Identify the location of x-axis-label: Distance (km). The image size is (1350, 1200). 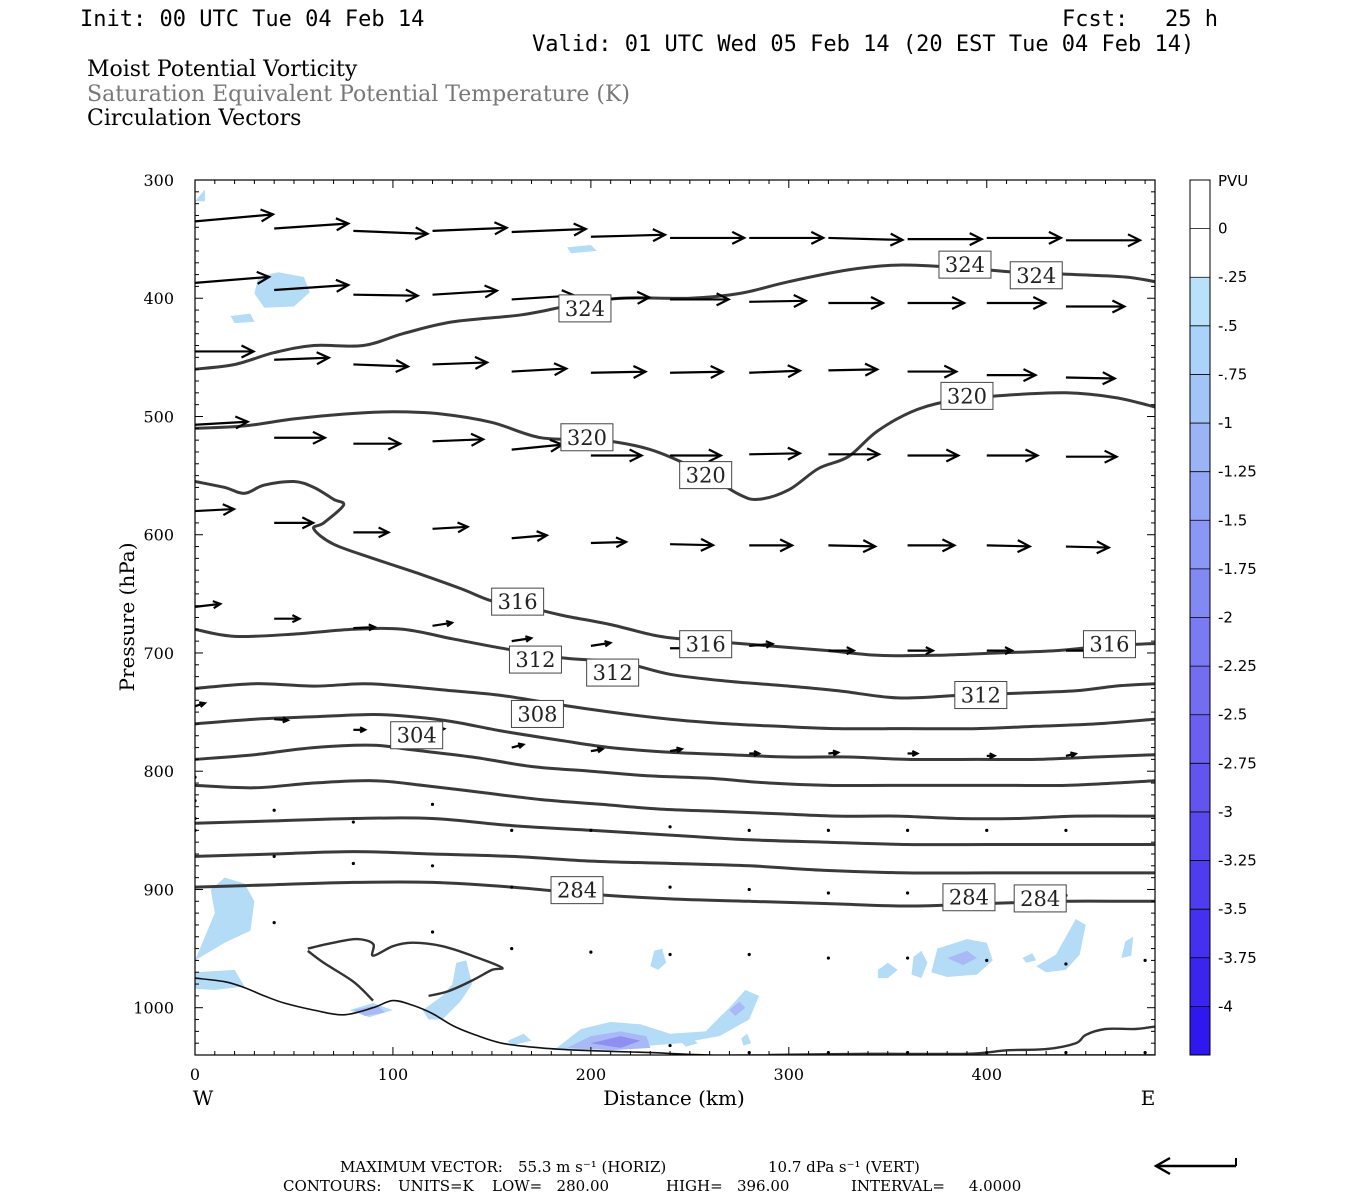
(674, 1098).